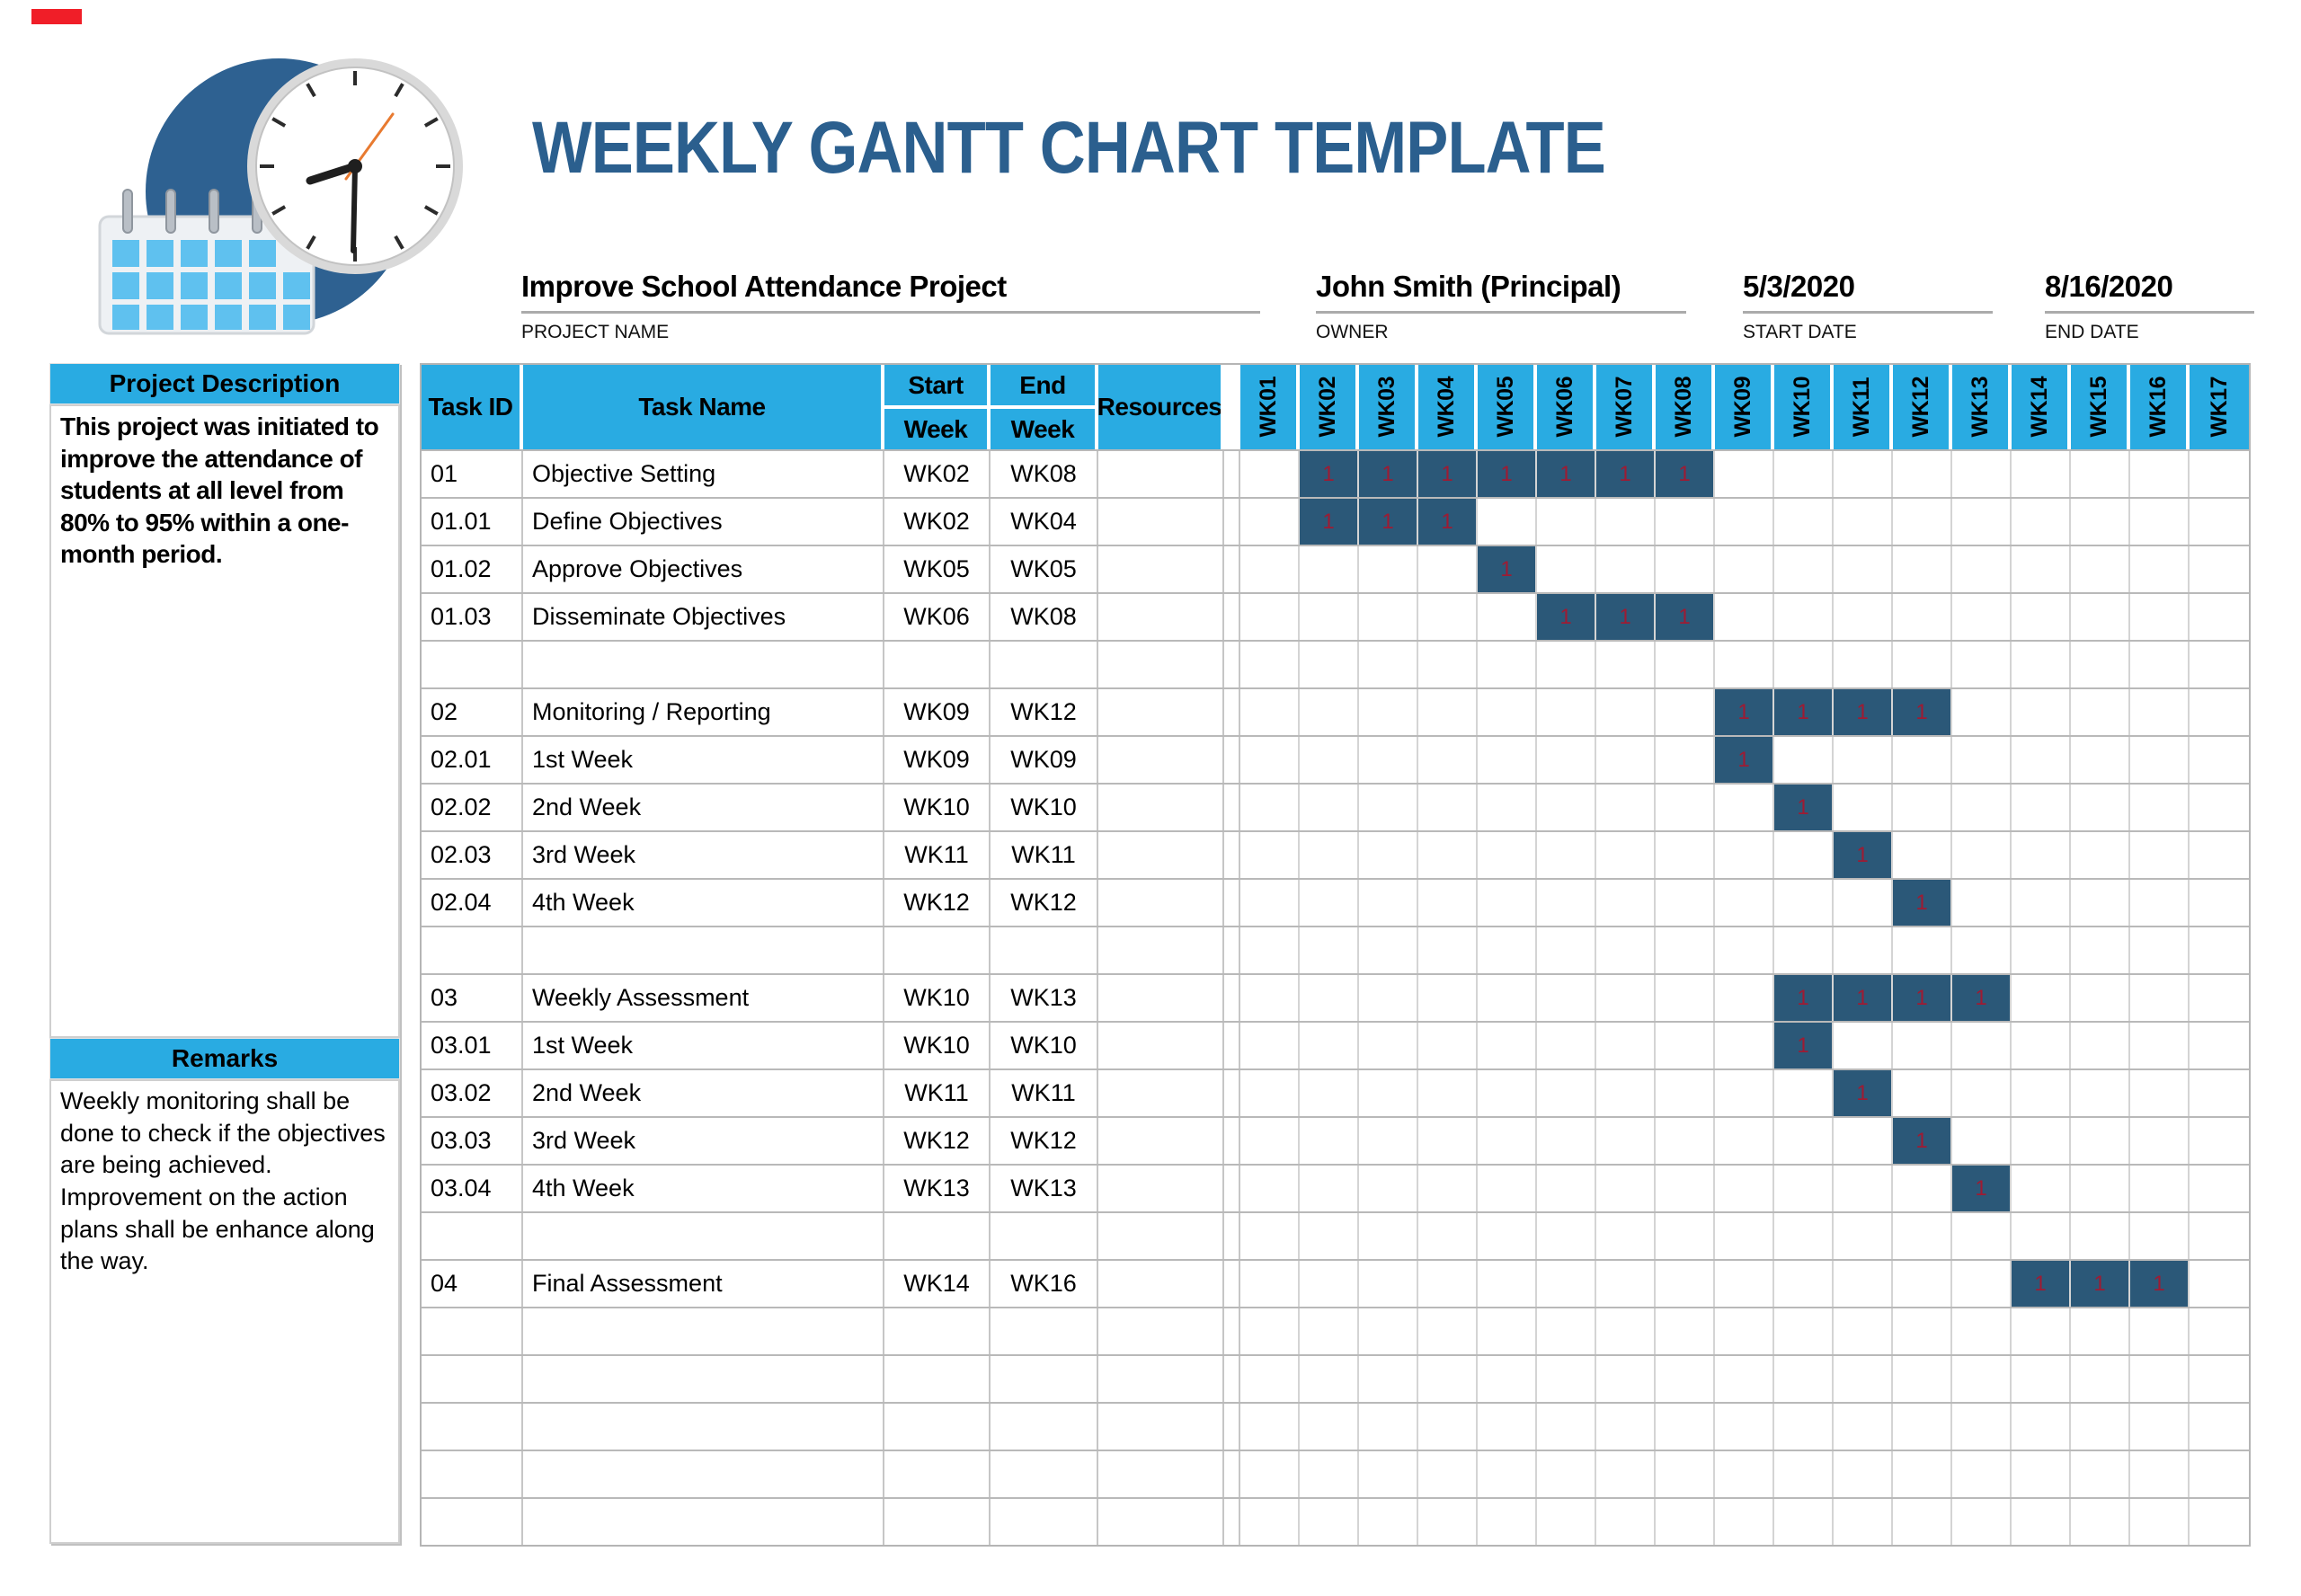  I want to click on start-week-cell: WK12, so click(937, 903).